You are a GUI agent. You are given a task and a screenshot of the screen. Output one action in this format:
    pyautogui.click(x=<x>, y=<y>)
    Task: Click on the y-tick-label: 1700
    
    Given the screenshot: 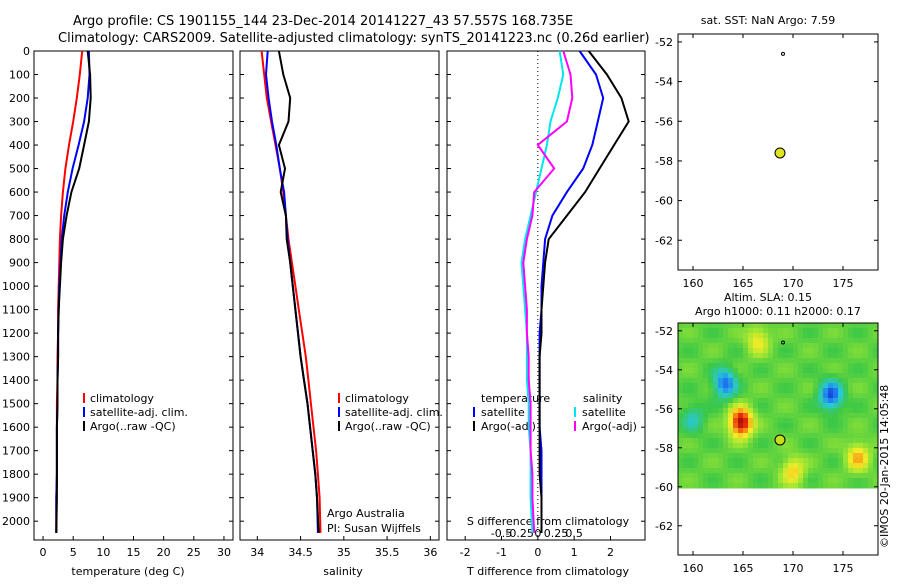 What is the action you would take?
    pyautogui.click(x=16, y=451)
    